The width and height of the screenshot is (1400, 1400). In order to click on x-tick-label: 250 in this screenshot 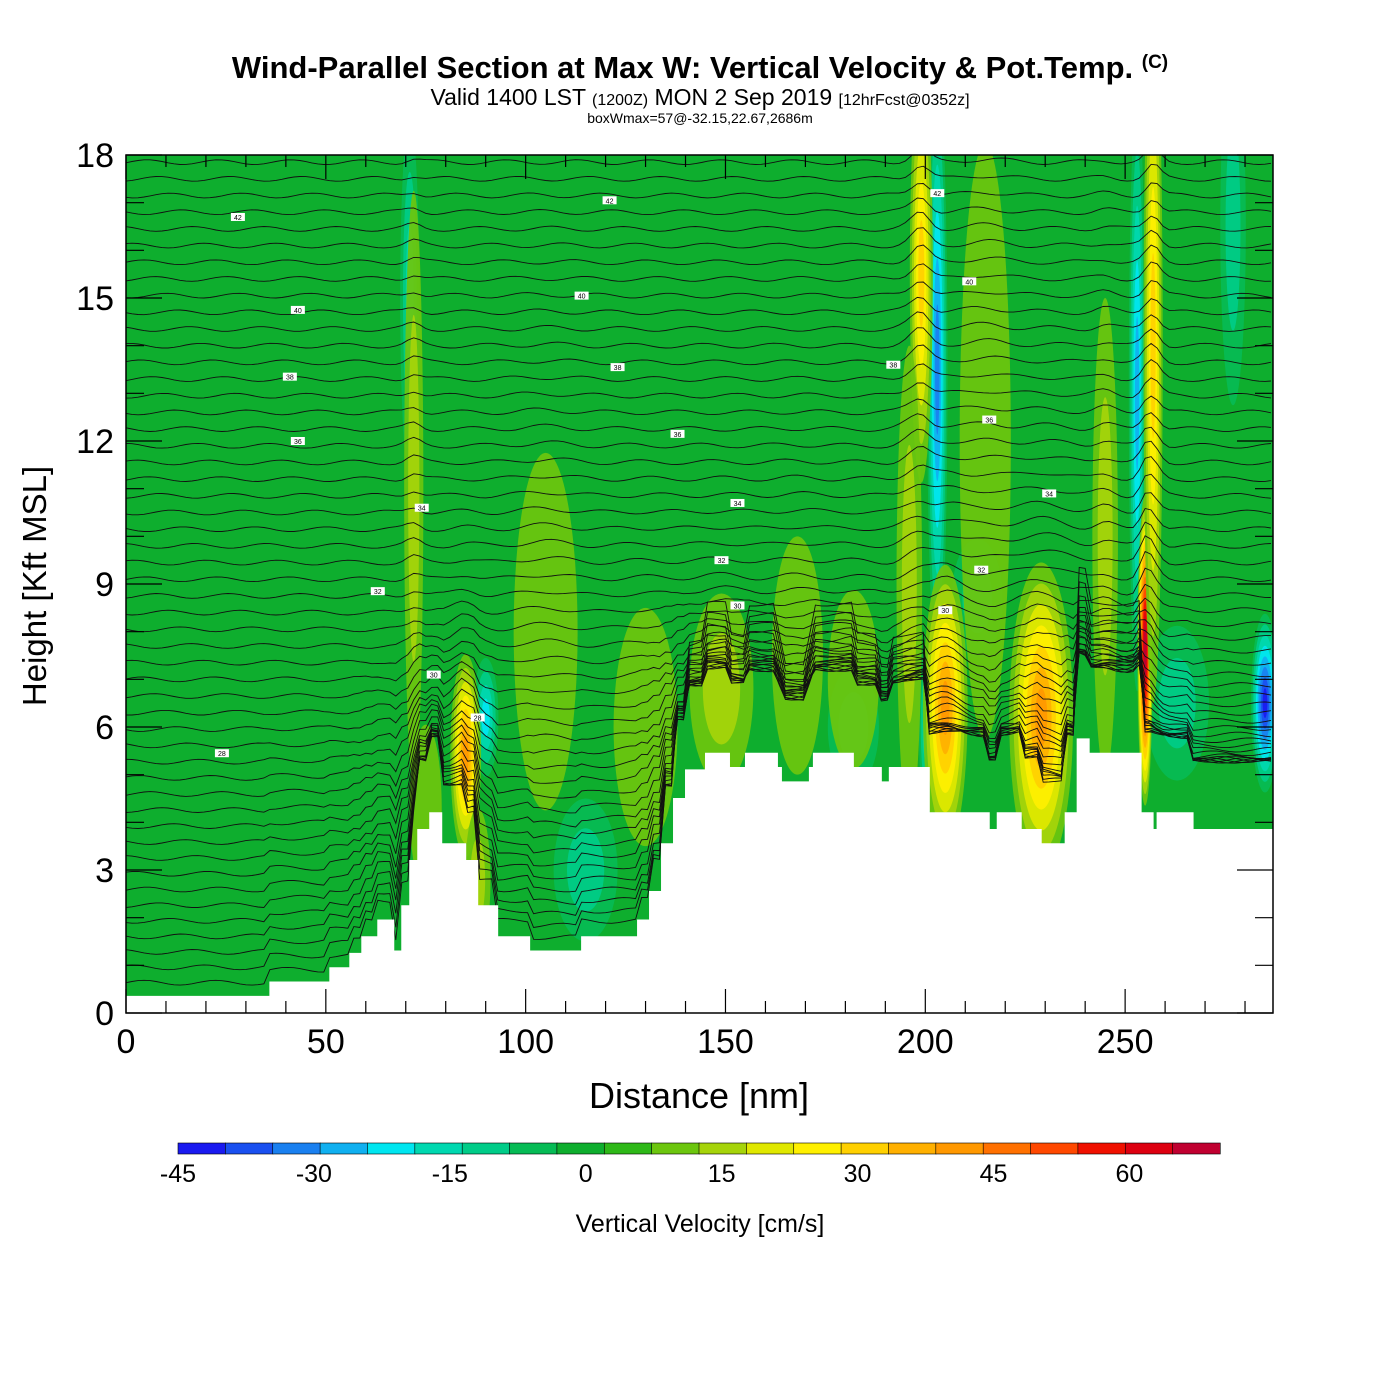, I will do `click(1125, 1042)`.